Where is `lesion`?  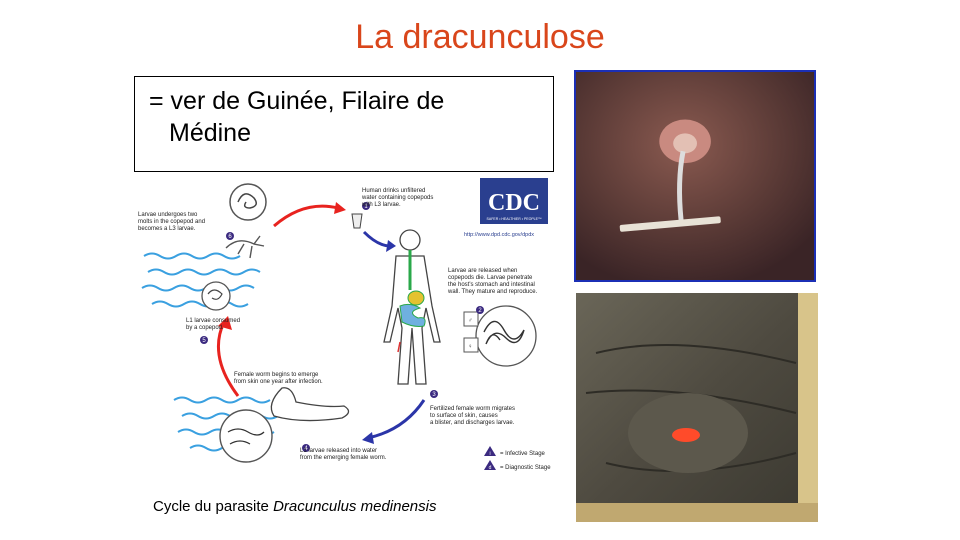
lesion is located at coordinates (686, 435).